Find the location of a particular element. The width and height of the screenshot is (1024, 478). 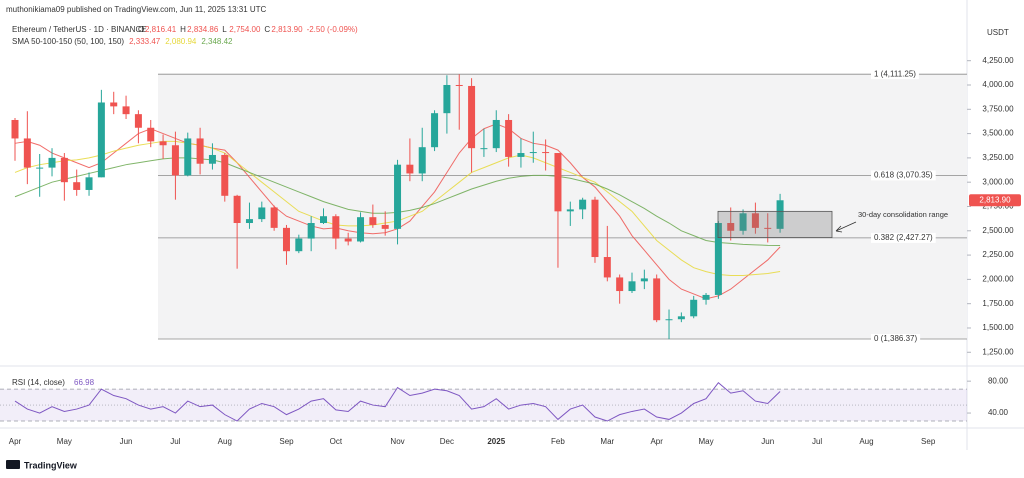

brand-logo is located at coordinates (13, 464).